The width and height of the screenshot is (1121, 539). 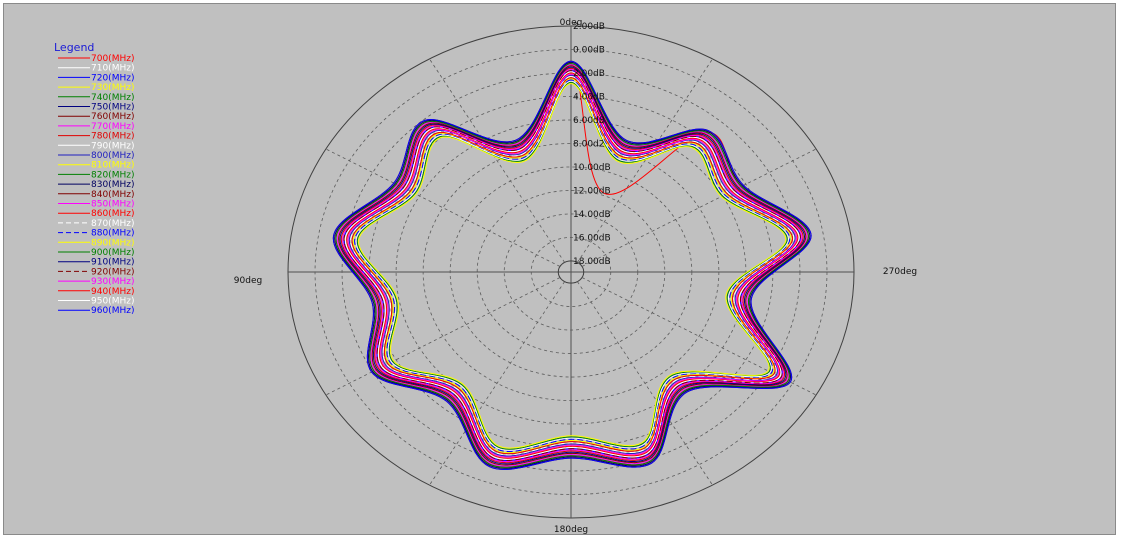 What do you see at coordinates (571, 530) in the screenshot?
I see `angle-label-180: 180deg` at bounding box center [571, 530].